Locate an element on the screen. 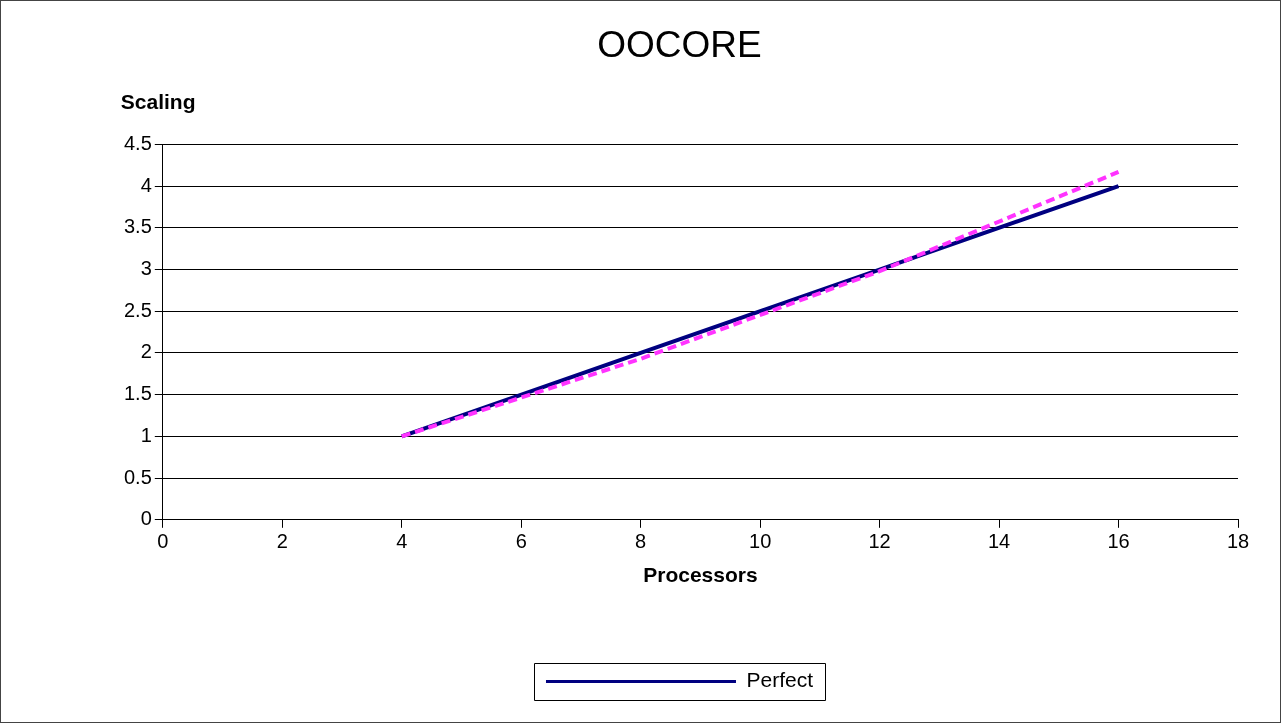 This screenshot has height=723, width=1281. y-tick-label: 3 is located at coordinates (146, 268).